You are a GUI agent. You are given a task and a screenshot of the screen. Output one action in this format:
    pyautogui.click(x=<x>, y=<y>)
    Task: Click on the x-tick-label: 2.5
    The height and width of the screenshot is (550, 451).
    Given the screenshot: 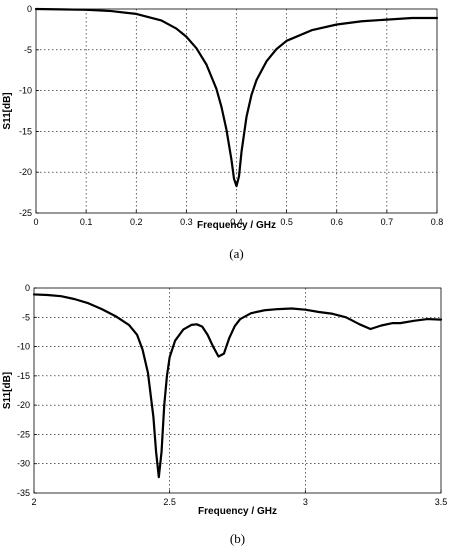 What is the action you would take?
    pyautogui.click(x=169, y=502)
    